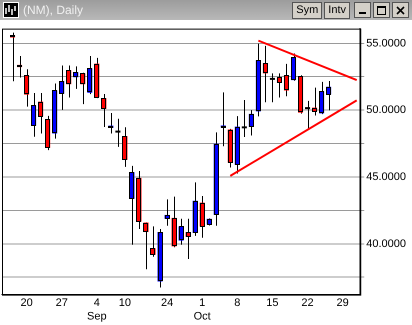 The height and width of the screenshot is (325, 412). I want to click on y-tick-label: 45.0000, so click(386, 177).